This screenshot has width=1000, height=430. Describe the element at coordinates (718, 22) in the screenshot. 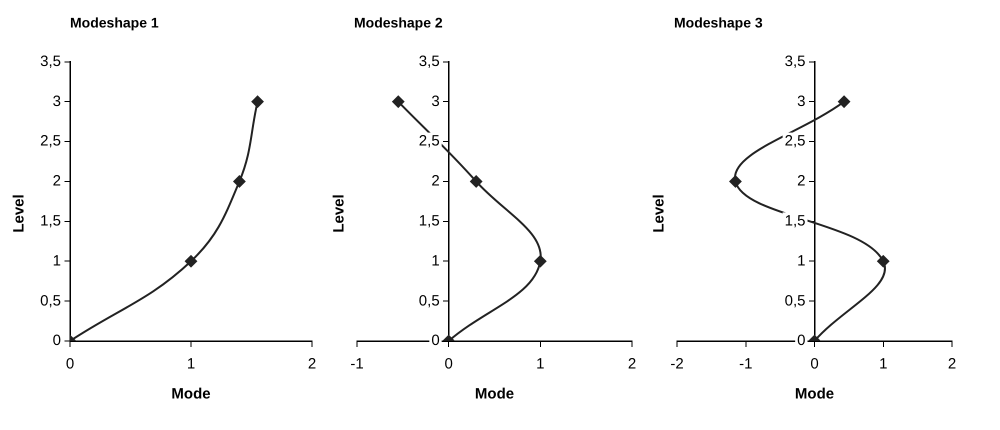

I see `chart-title: Modeshape 3` at that location.